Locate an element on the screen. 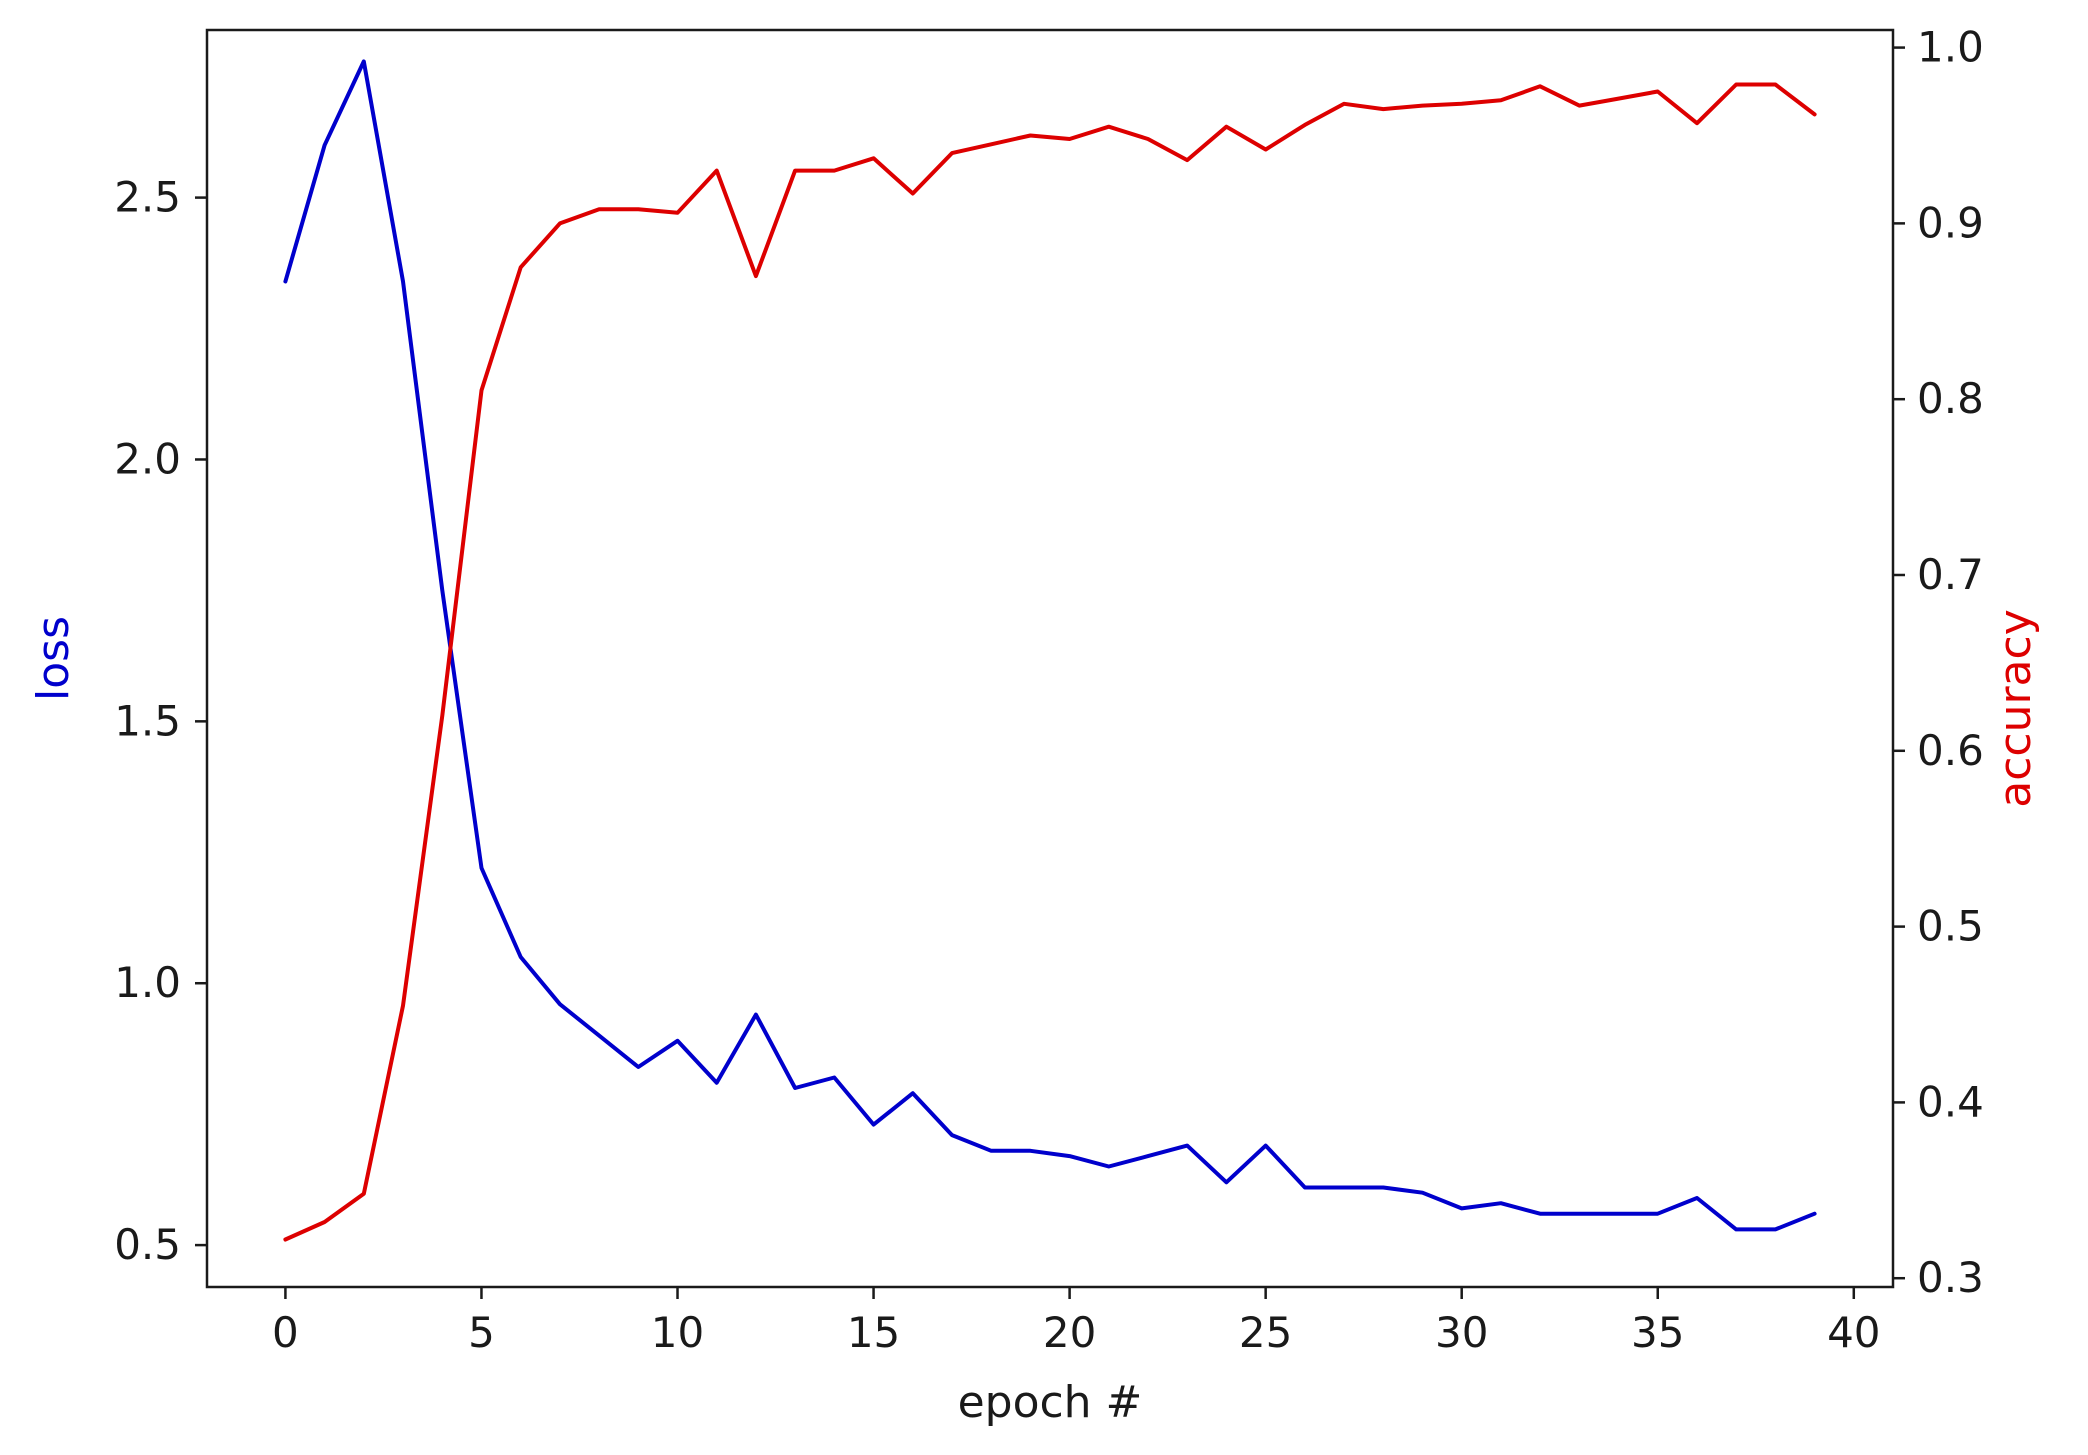  y-left-tick-label: 1.0 is located at coordinates (147, 982).